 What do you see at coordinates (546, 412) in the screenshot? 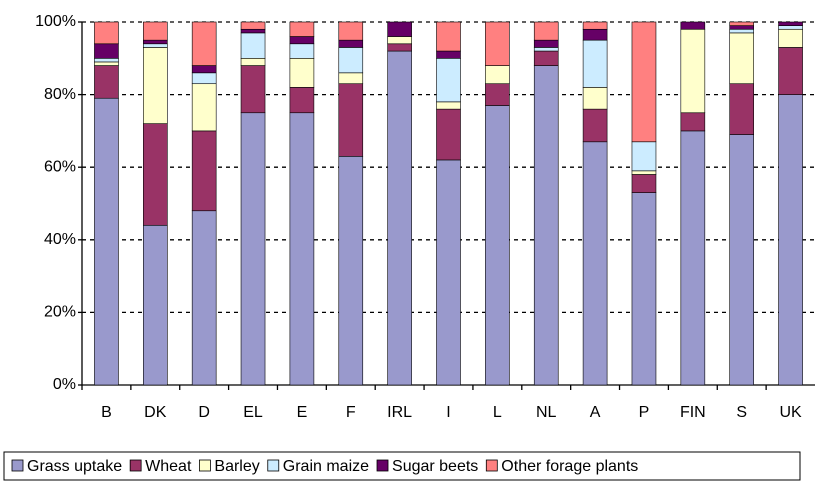
I see `x-tick-label: NL` at bounding box center [546, 412].